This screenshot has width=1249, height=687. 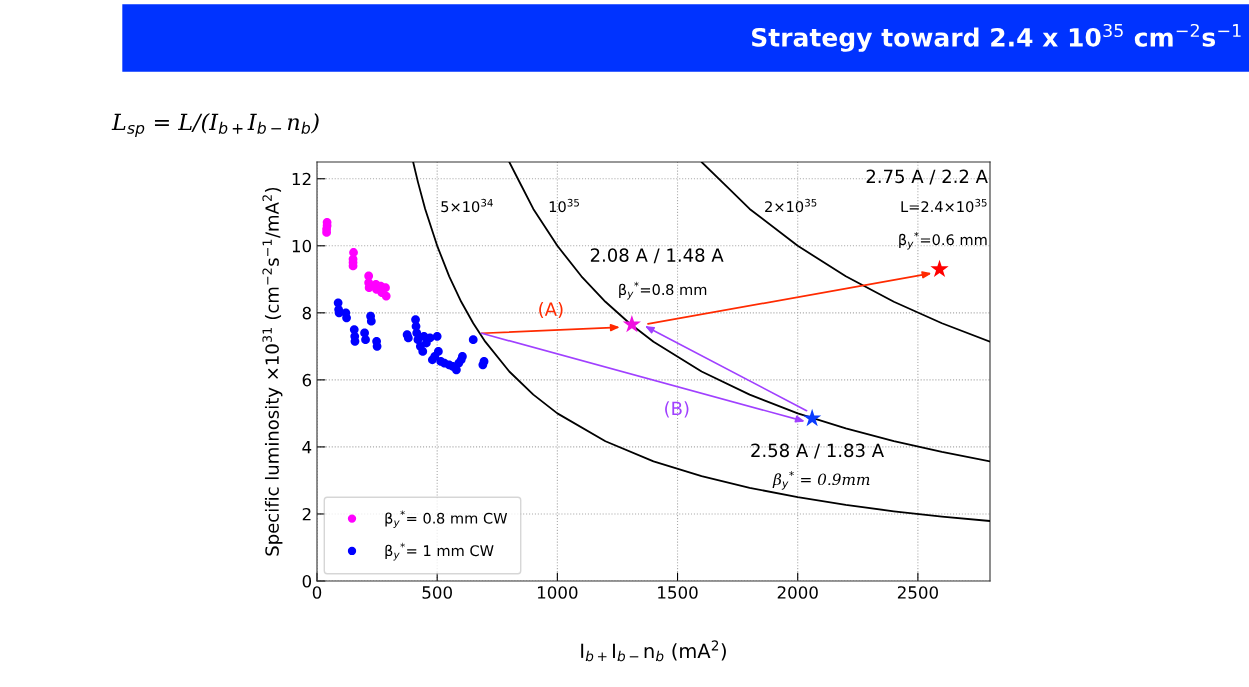 What do you see at coordinates (663, 290) in the screenshot?
I see `annotation: β$_{y}$$^{*}$=0.8 mm` at bounding box center [663, 290].